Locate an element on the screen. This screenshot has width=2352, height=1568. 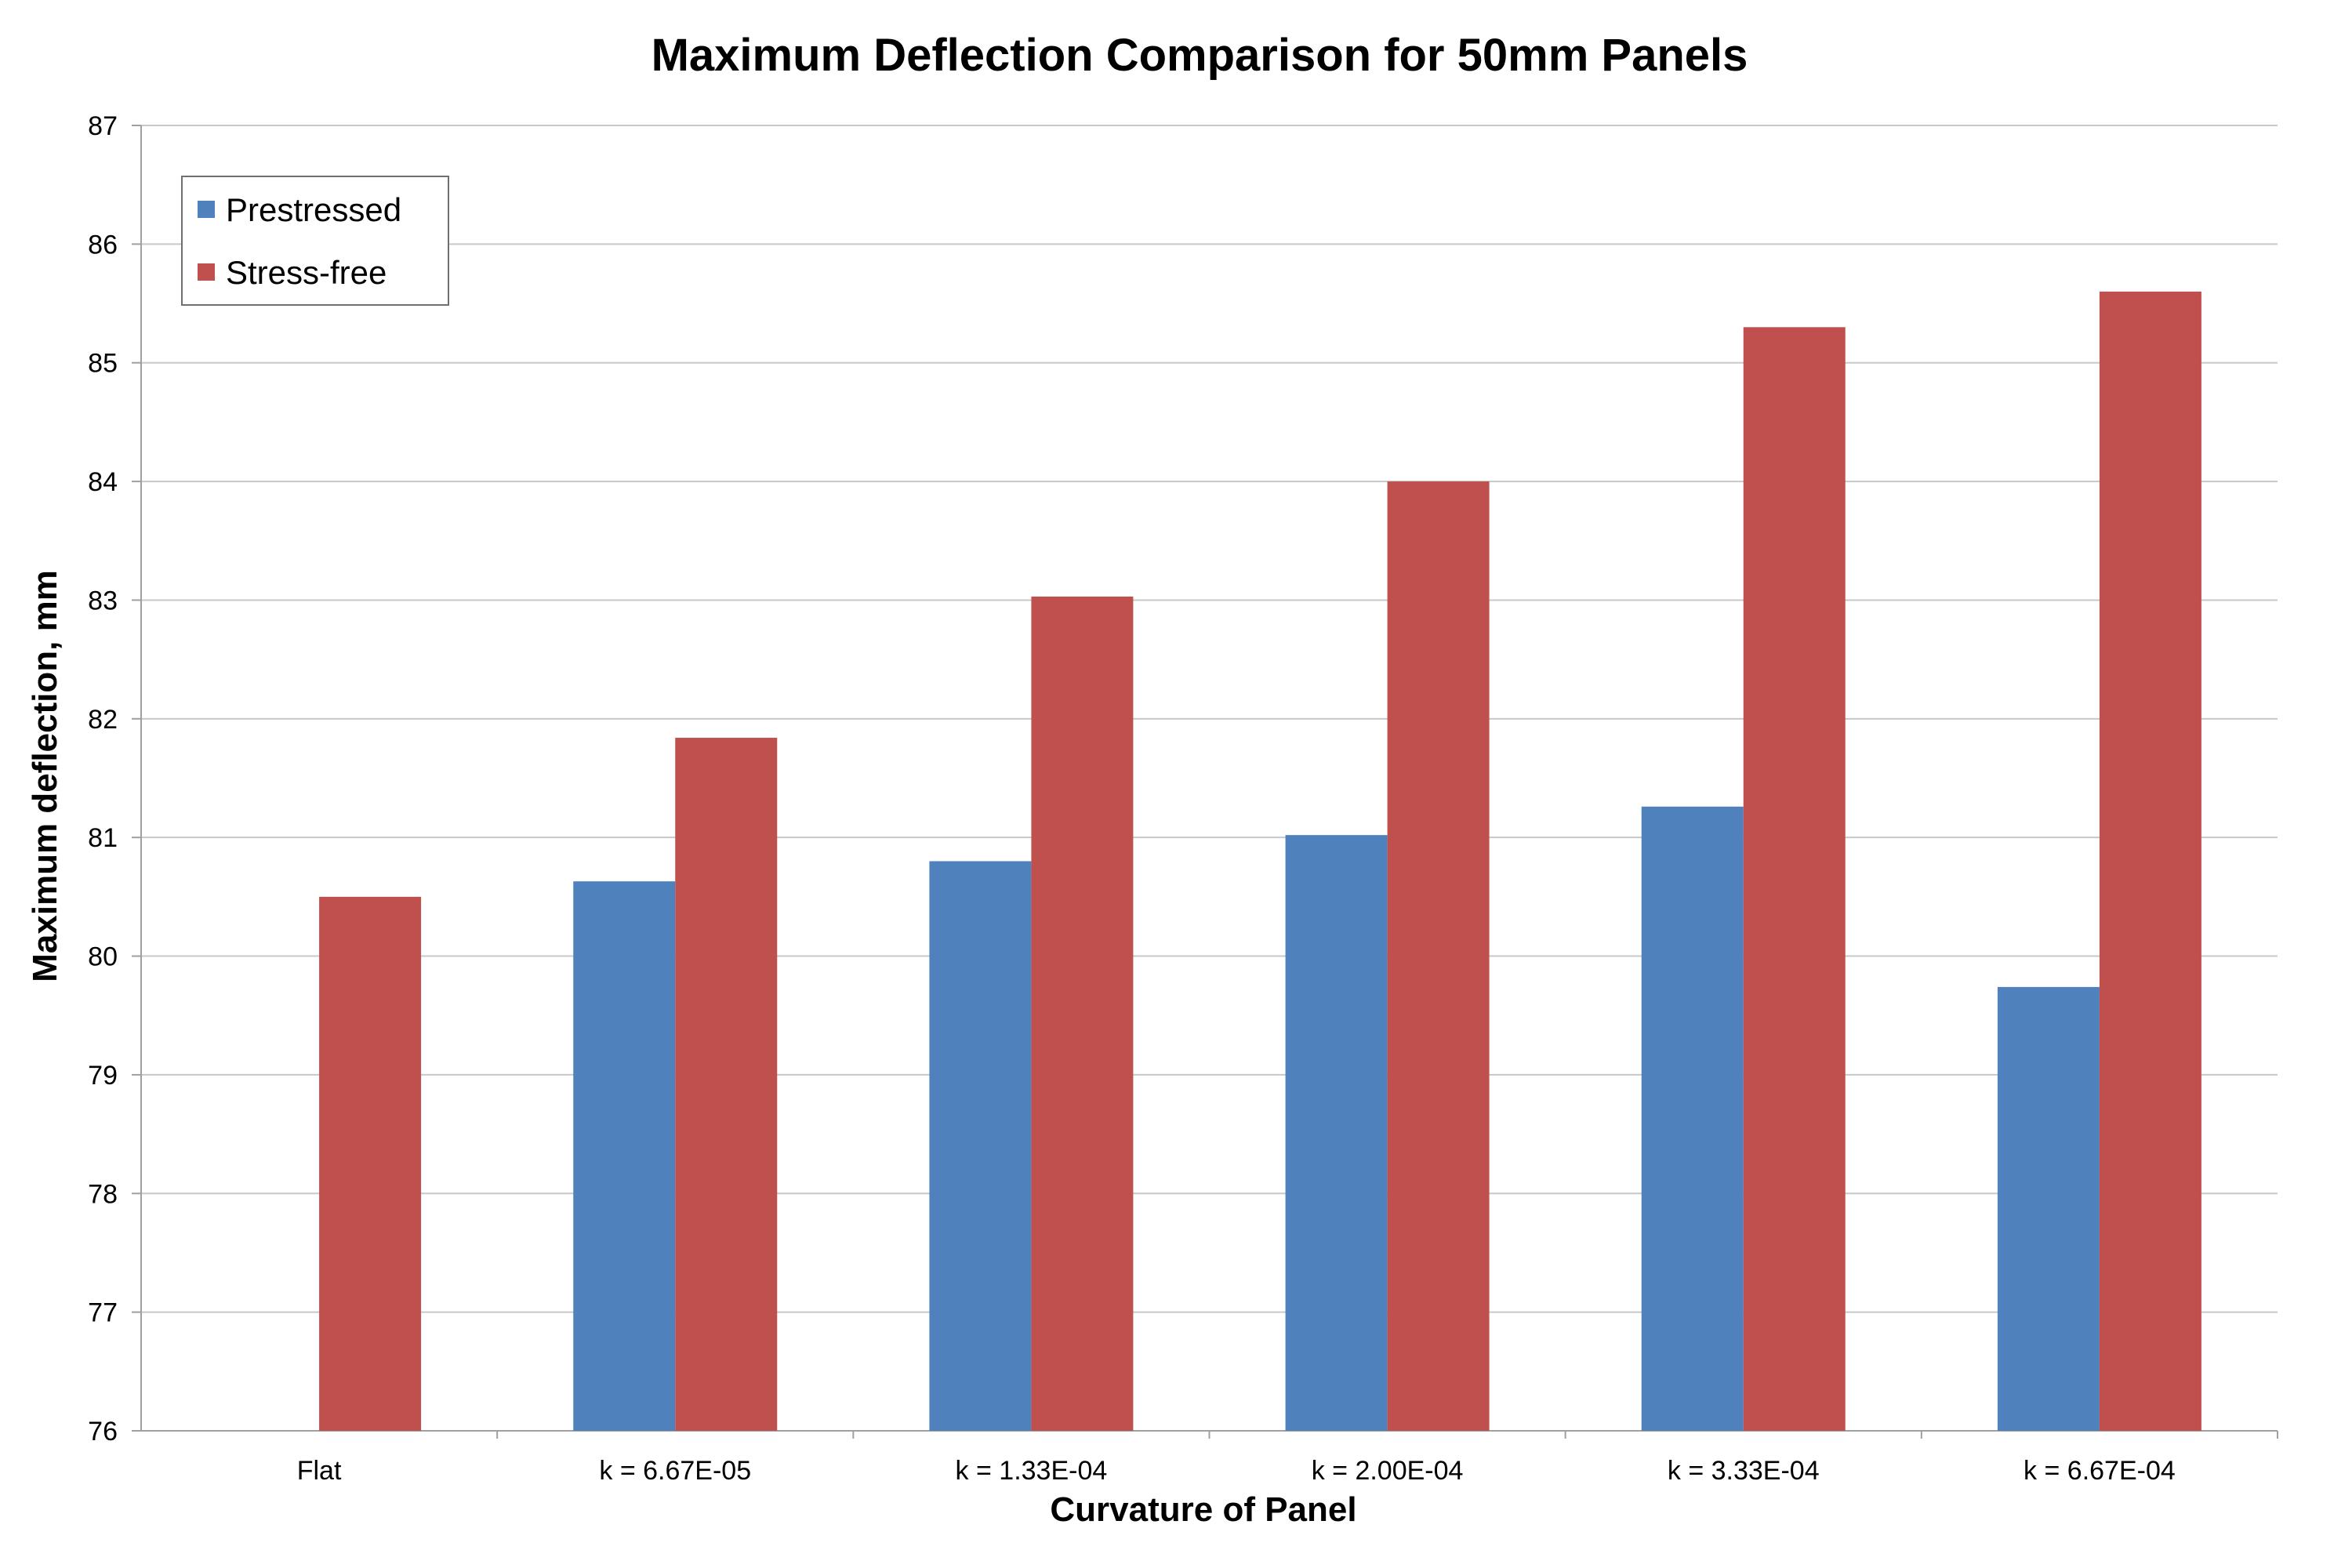
legend-swatch-stress-free is located at coordinates (206, 272).